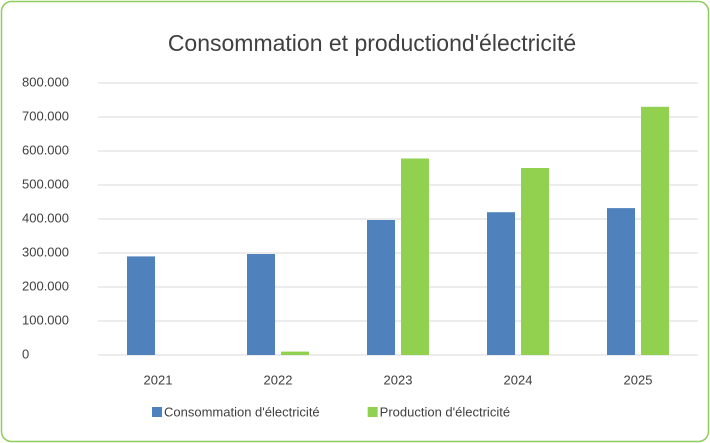  What do you see at coordinates (242, 411) in the screenshot?
I see `legend-label: Consommation d'électricité` at bounding box center [242, 411].